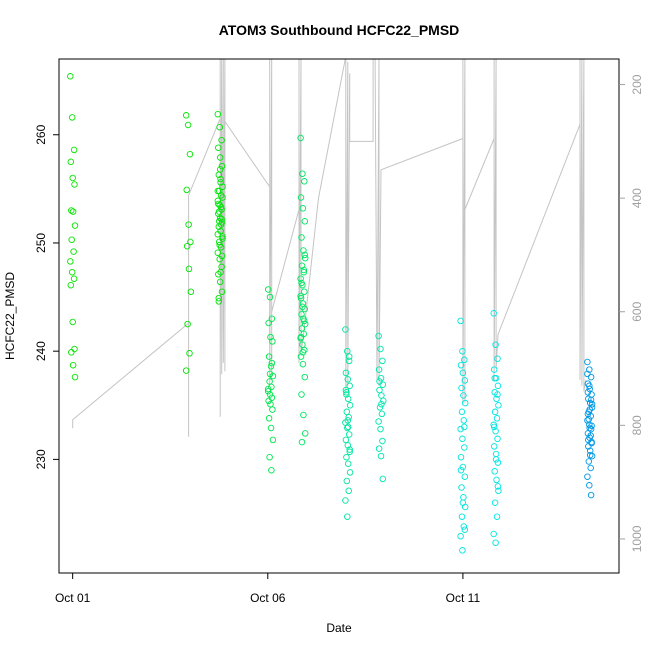 This screenshot has width=650, height=650. Describe the element at coordinates (41, 351) in the screenshot. I see `y-tick-label: 240` at that location.